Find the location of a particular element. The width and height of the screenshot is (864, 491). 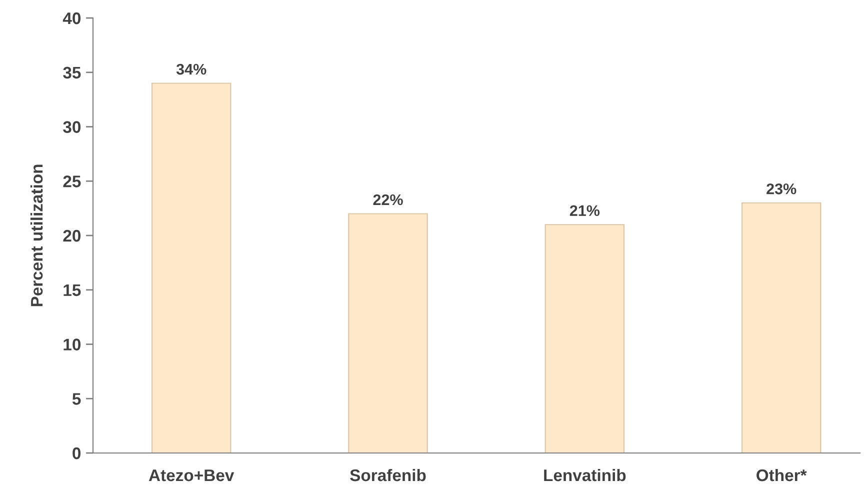

y-tick-label: 0 is located at coordinates (76, 453).